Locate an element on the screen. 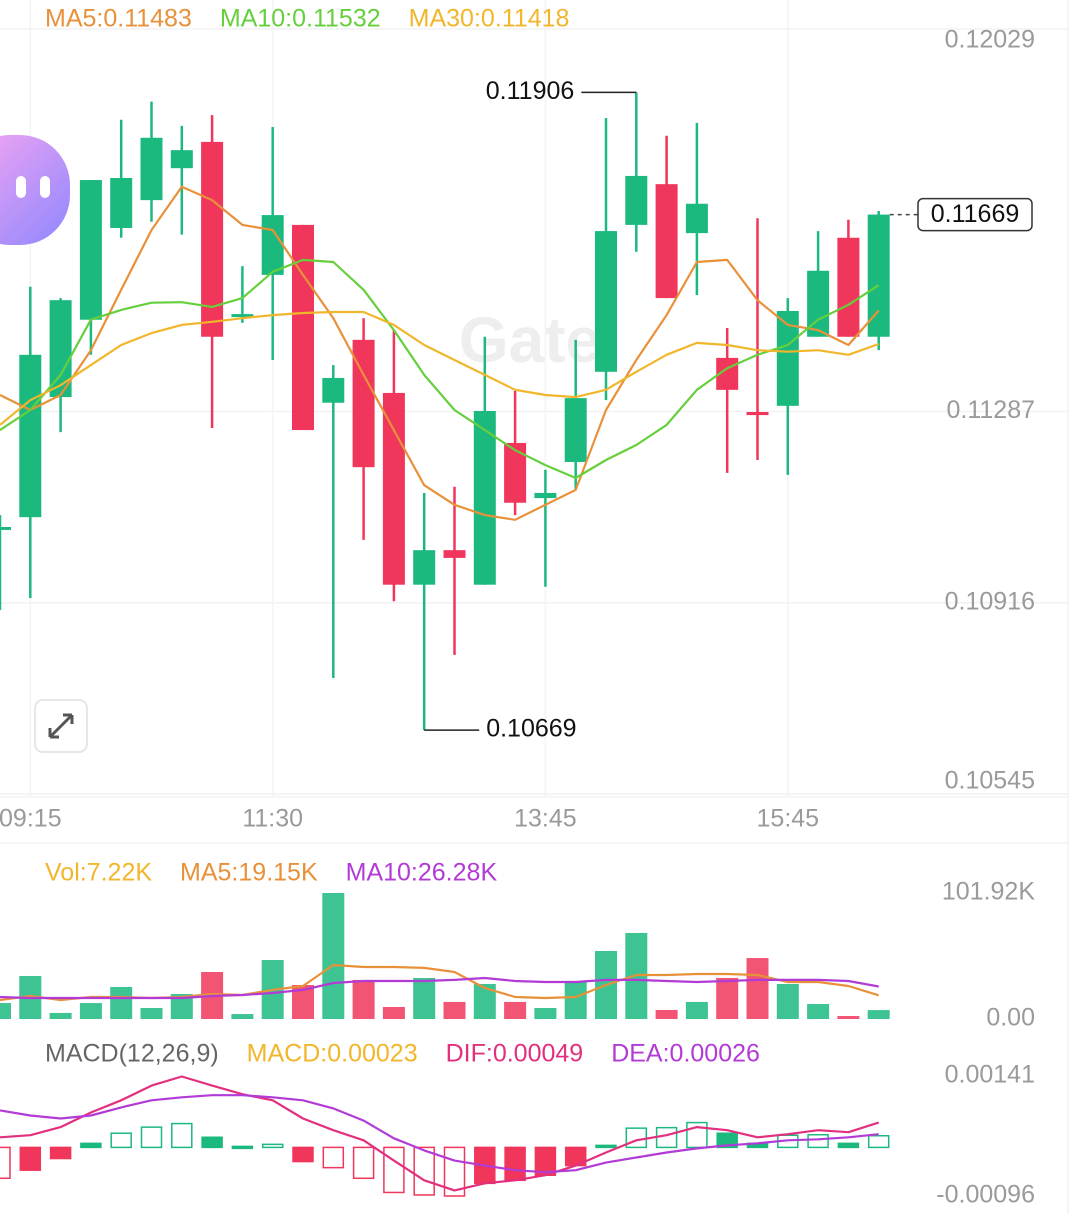 Image resolution: width=1080 pixels, height=1214 pixels. y-tick-label: 0.10545 is located at coordinates (990, 781).